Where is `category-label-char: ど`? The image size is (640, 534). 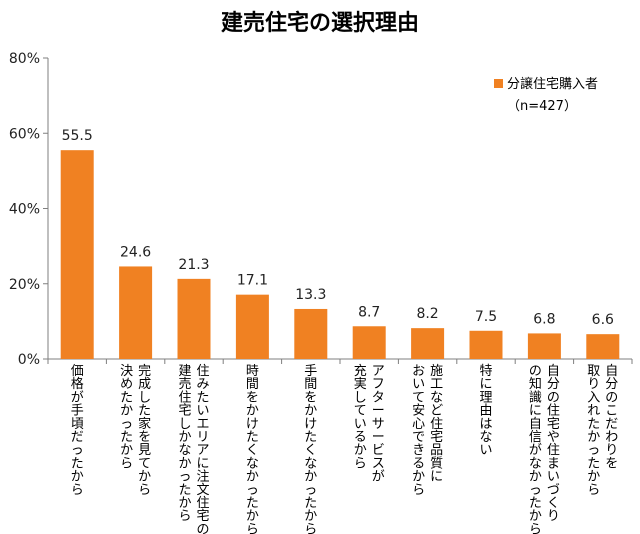 category-label-char: ど is located at coordinates (436, 411).